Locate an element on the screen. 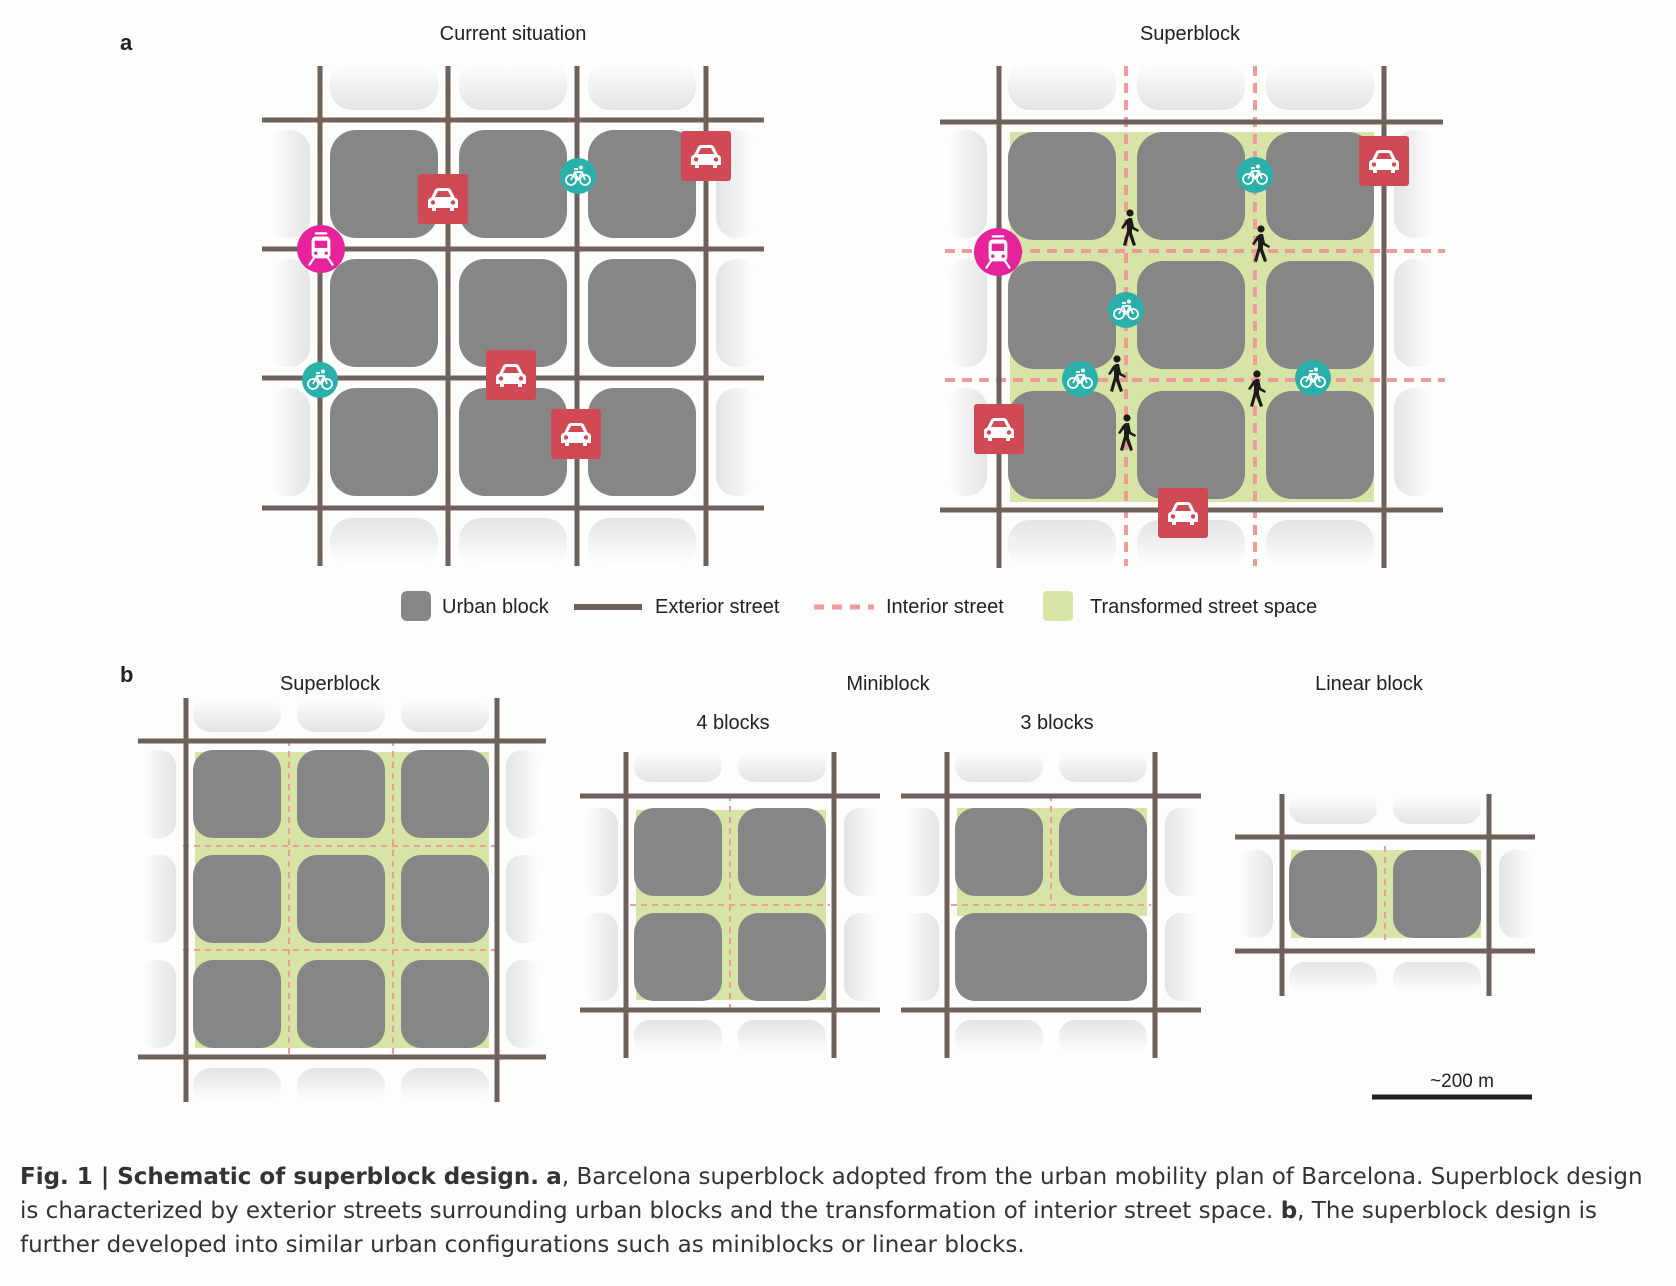 Image resolution: width=1676 pixels, height=1286 pixels. linear-block-diagram is located at coordinates (1385, 894).